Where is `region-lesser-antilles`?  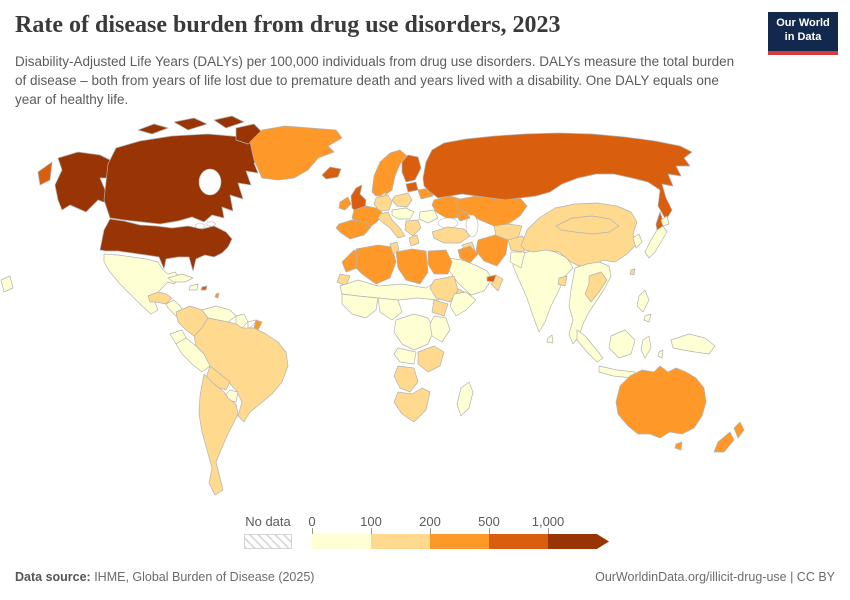 region-lesser-antilles is located at coordinates (217, 295).